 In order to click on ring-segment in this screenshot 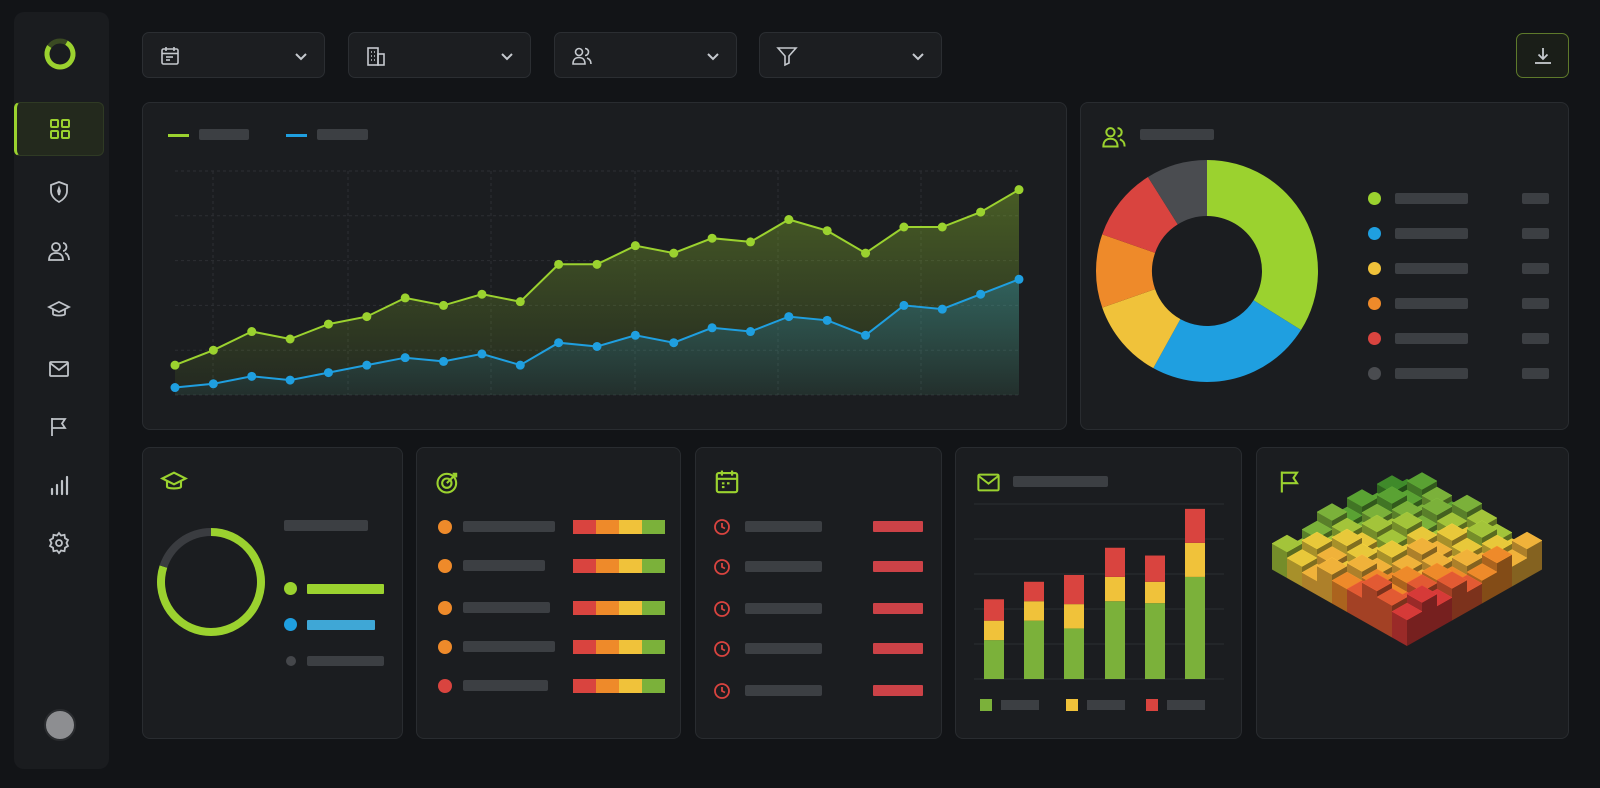, I will do `click(185, 548)`.